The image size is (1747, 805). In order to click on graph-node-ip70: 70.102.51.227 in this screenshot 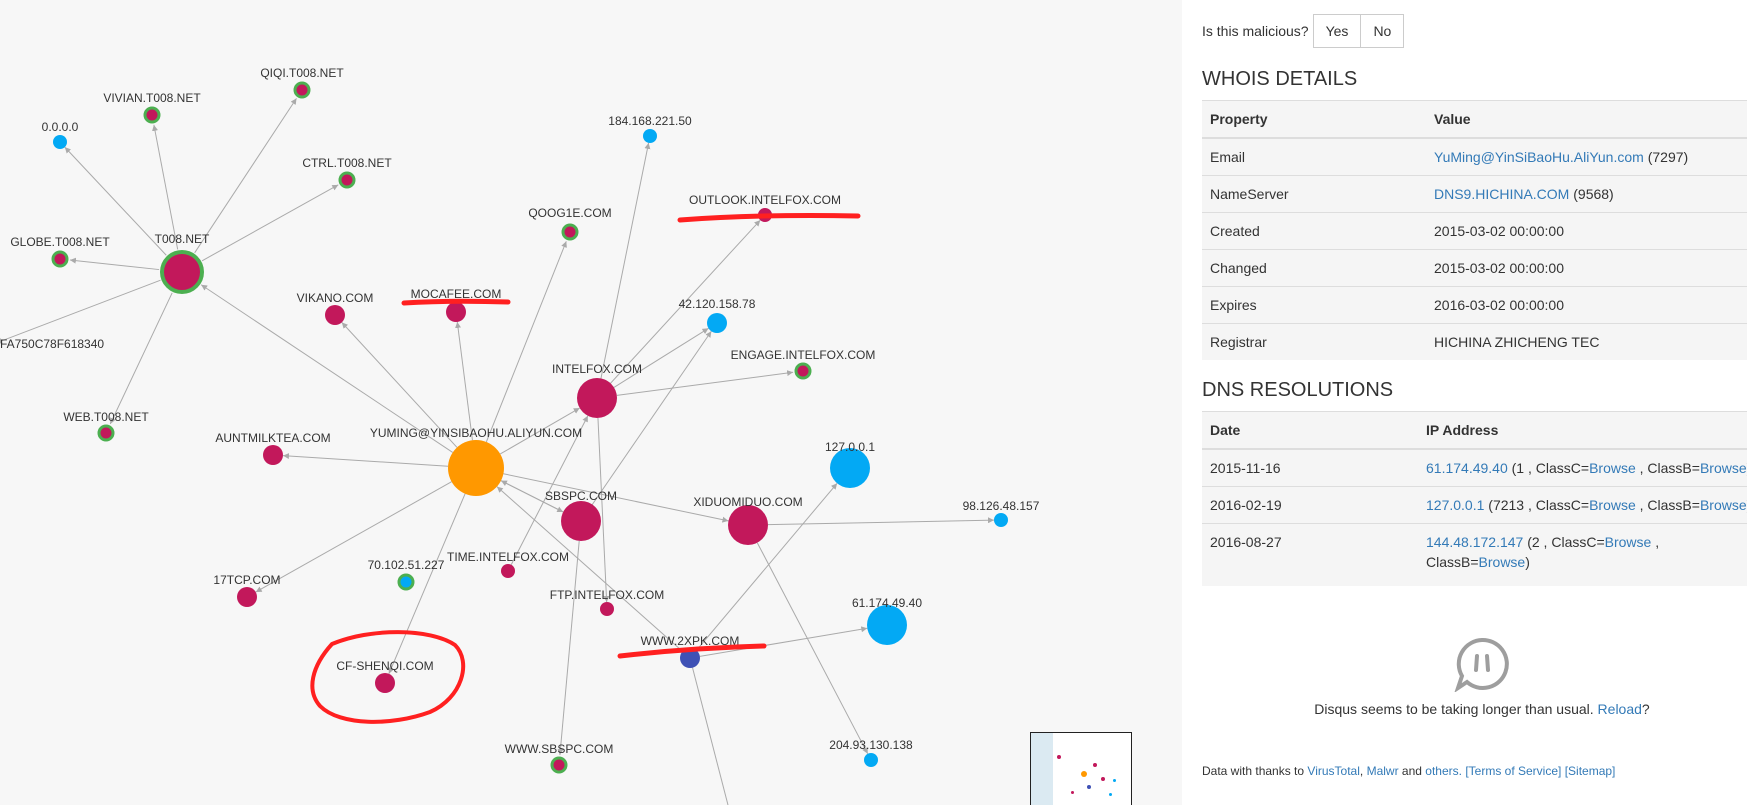, I will do `click(406, 574)`.